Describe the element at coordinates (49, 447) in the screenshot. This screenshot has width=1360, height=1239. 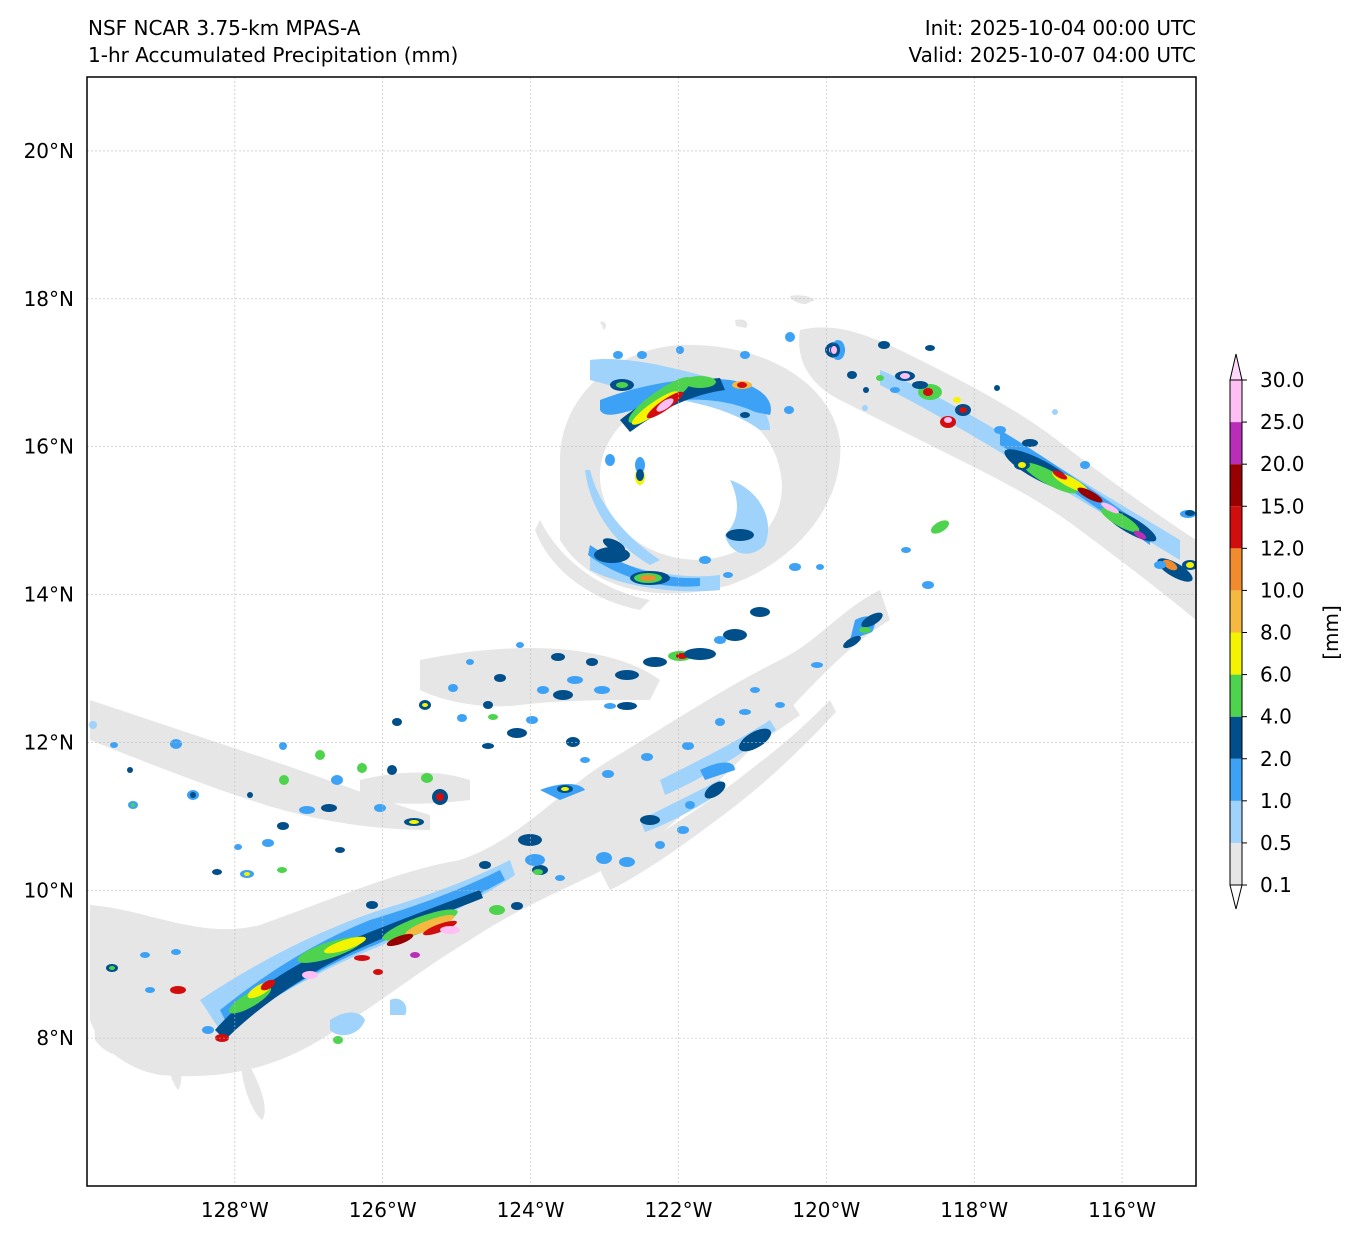
I see `lat-tick-label: 16°N` at that location.